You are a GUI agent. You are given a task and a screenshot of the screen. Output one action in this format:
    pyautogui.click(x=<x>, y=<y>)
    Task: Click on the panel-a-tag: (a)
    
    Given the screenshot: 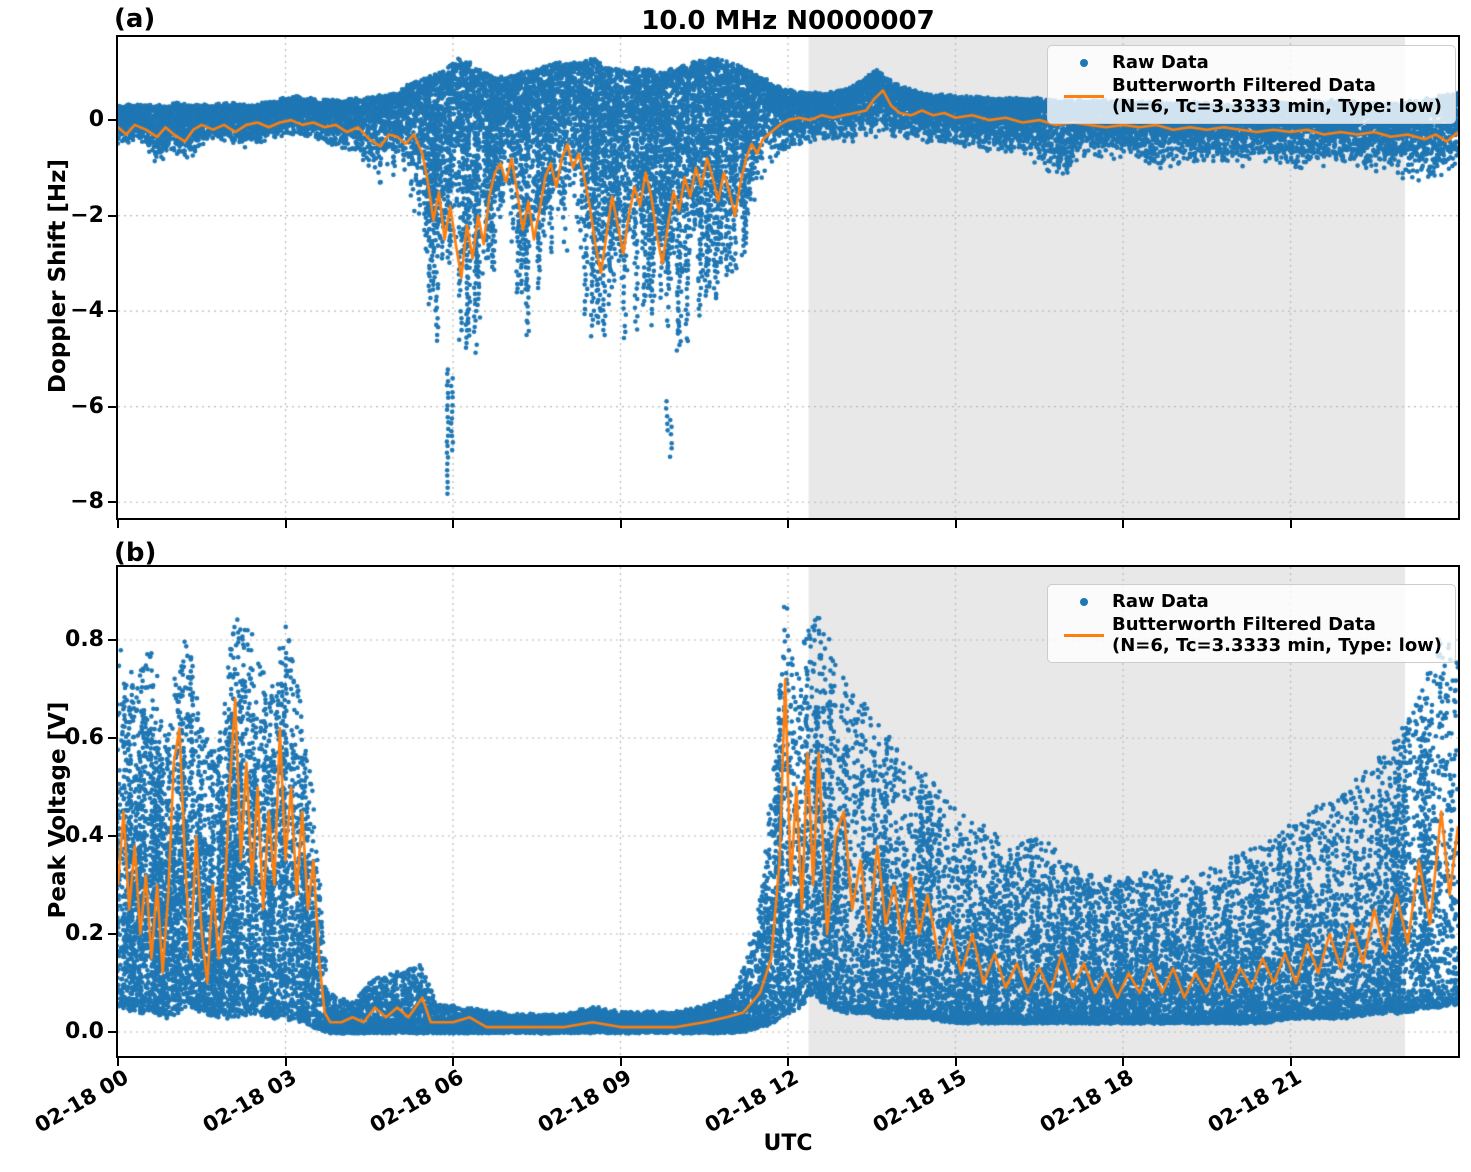 What is the action you would take?
    pyautogui.click(x=135, y=19)
    